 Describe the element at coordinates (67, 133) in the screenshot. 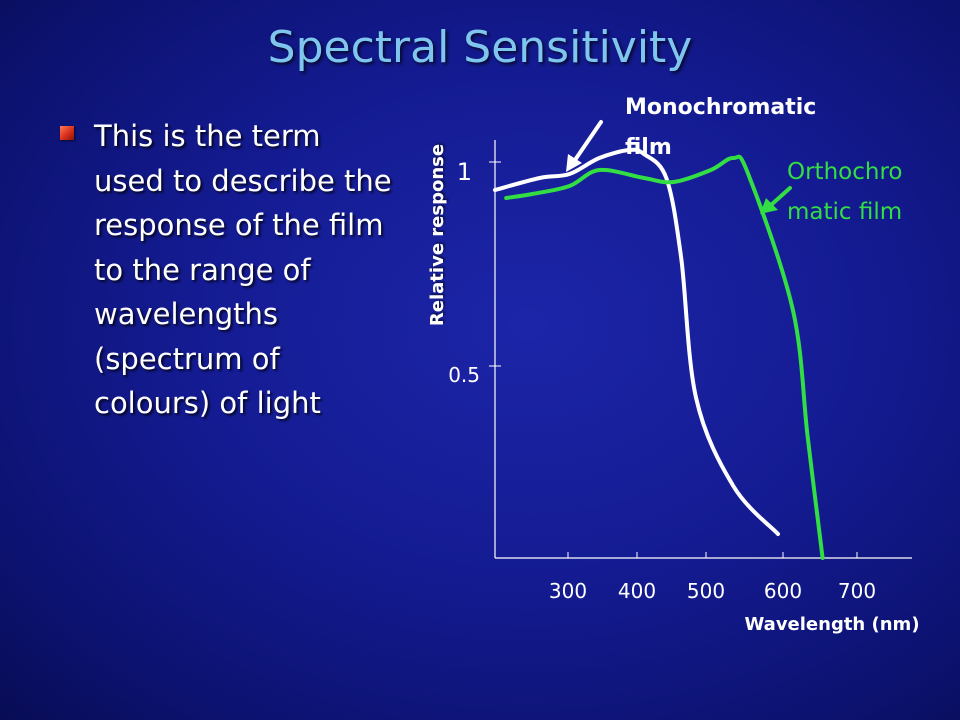

I see `bullet-icon` at that location.